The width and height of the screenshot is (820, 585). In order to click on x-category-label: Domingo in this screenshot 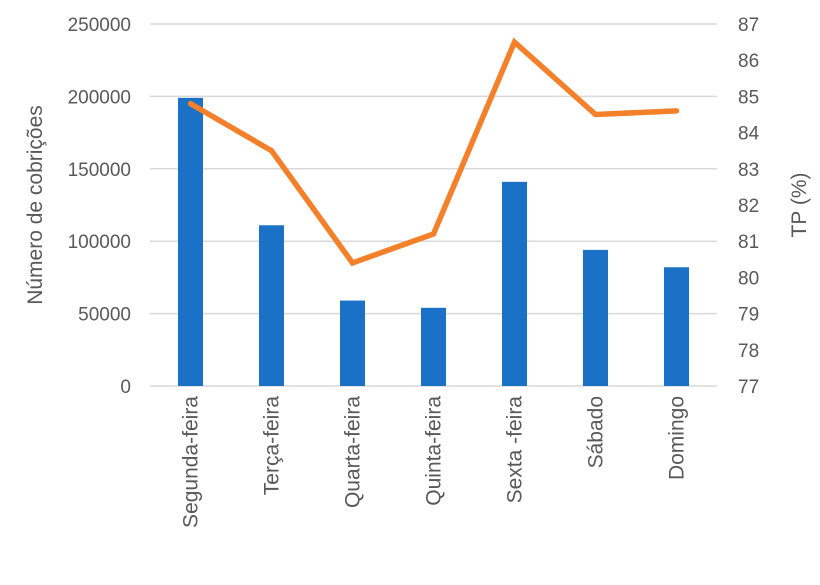, I will do `click(677, 438)`.